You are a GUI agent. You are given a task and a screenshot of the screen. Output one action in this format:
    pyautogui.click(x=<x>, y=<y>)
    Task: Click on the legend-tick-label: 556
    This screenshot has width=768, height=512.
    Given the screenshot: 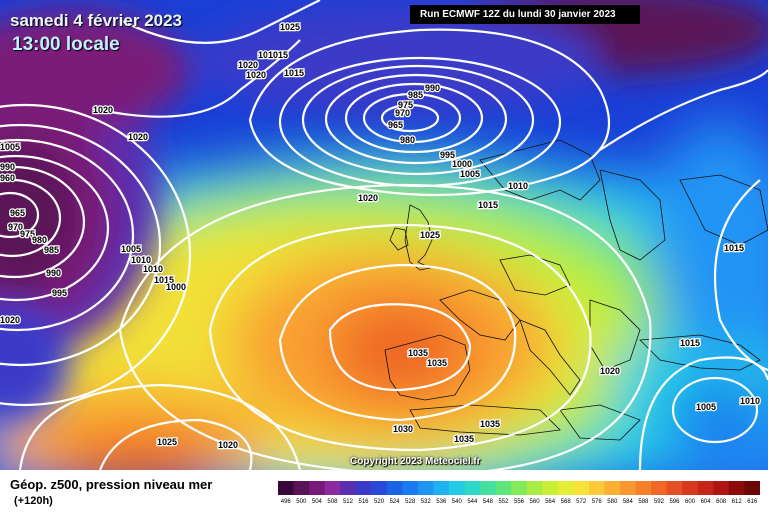 What is the action you would take?
    pyautogui.click(x=519, y=502)
    